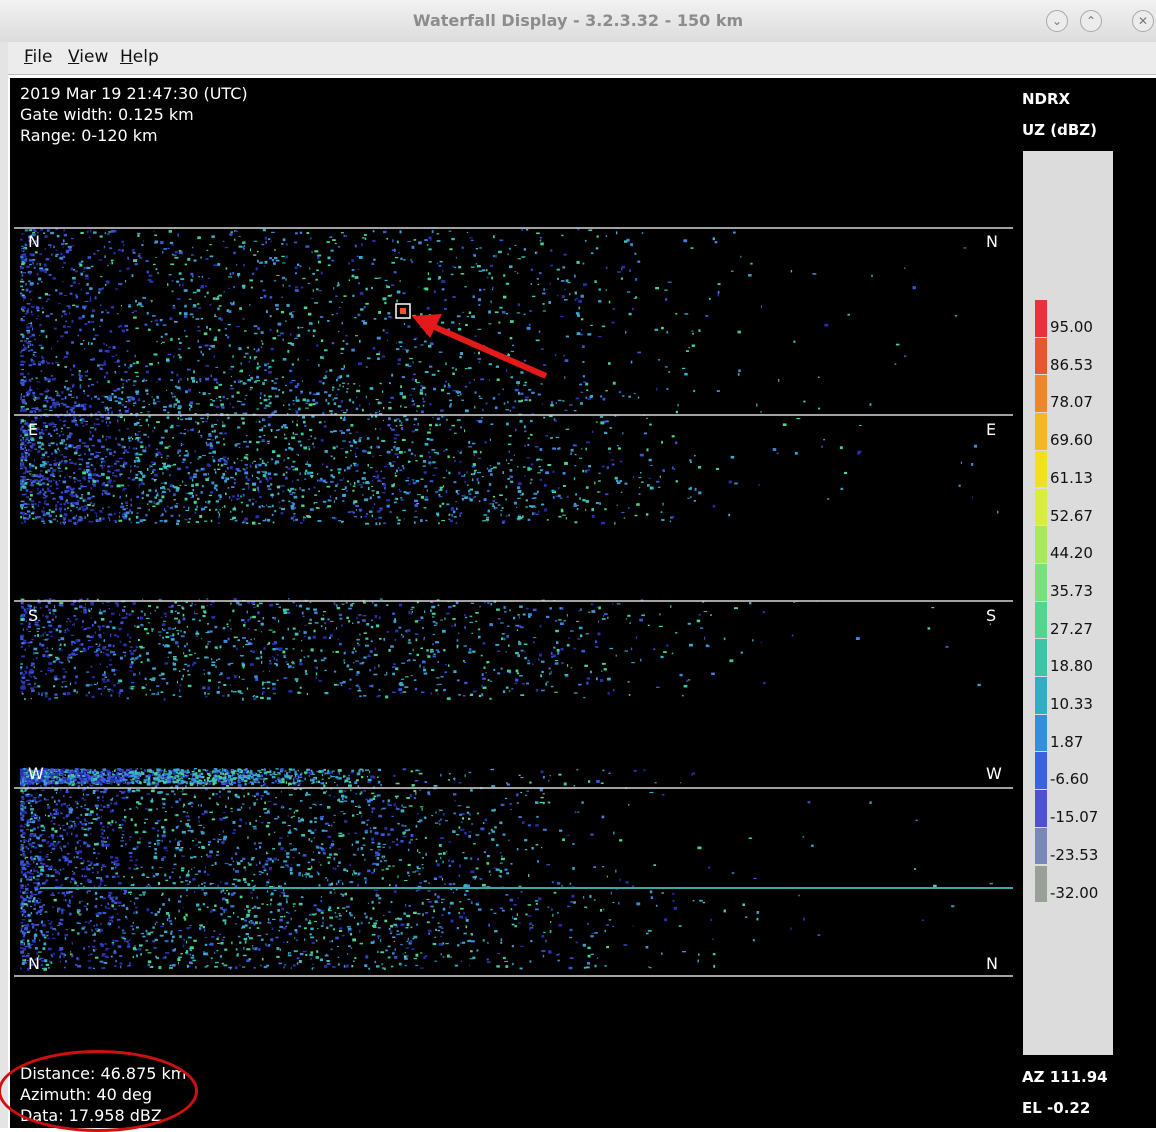  I want to click on close-button: ✕, so click(1143, 21).